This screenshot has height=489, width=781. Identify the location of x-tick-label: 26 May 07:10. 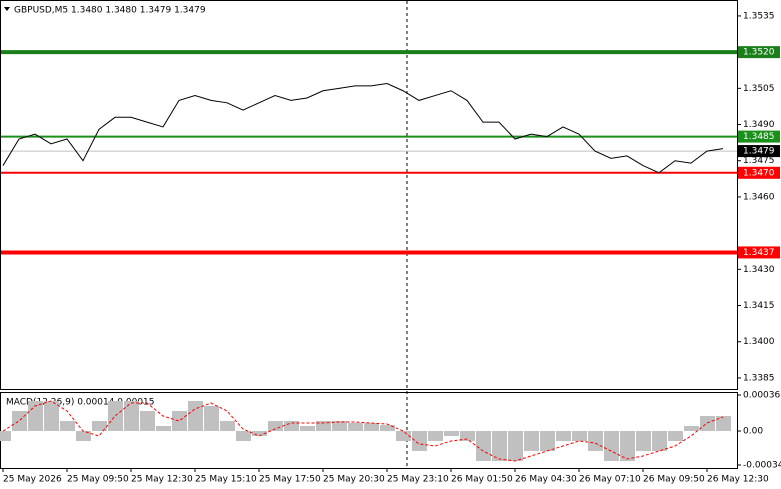
(610, 480).